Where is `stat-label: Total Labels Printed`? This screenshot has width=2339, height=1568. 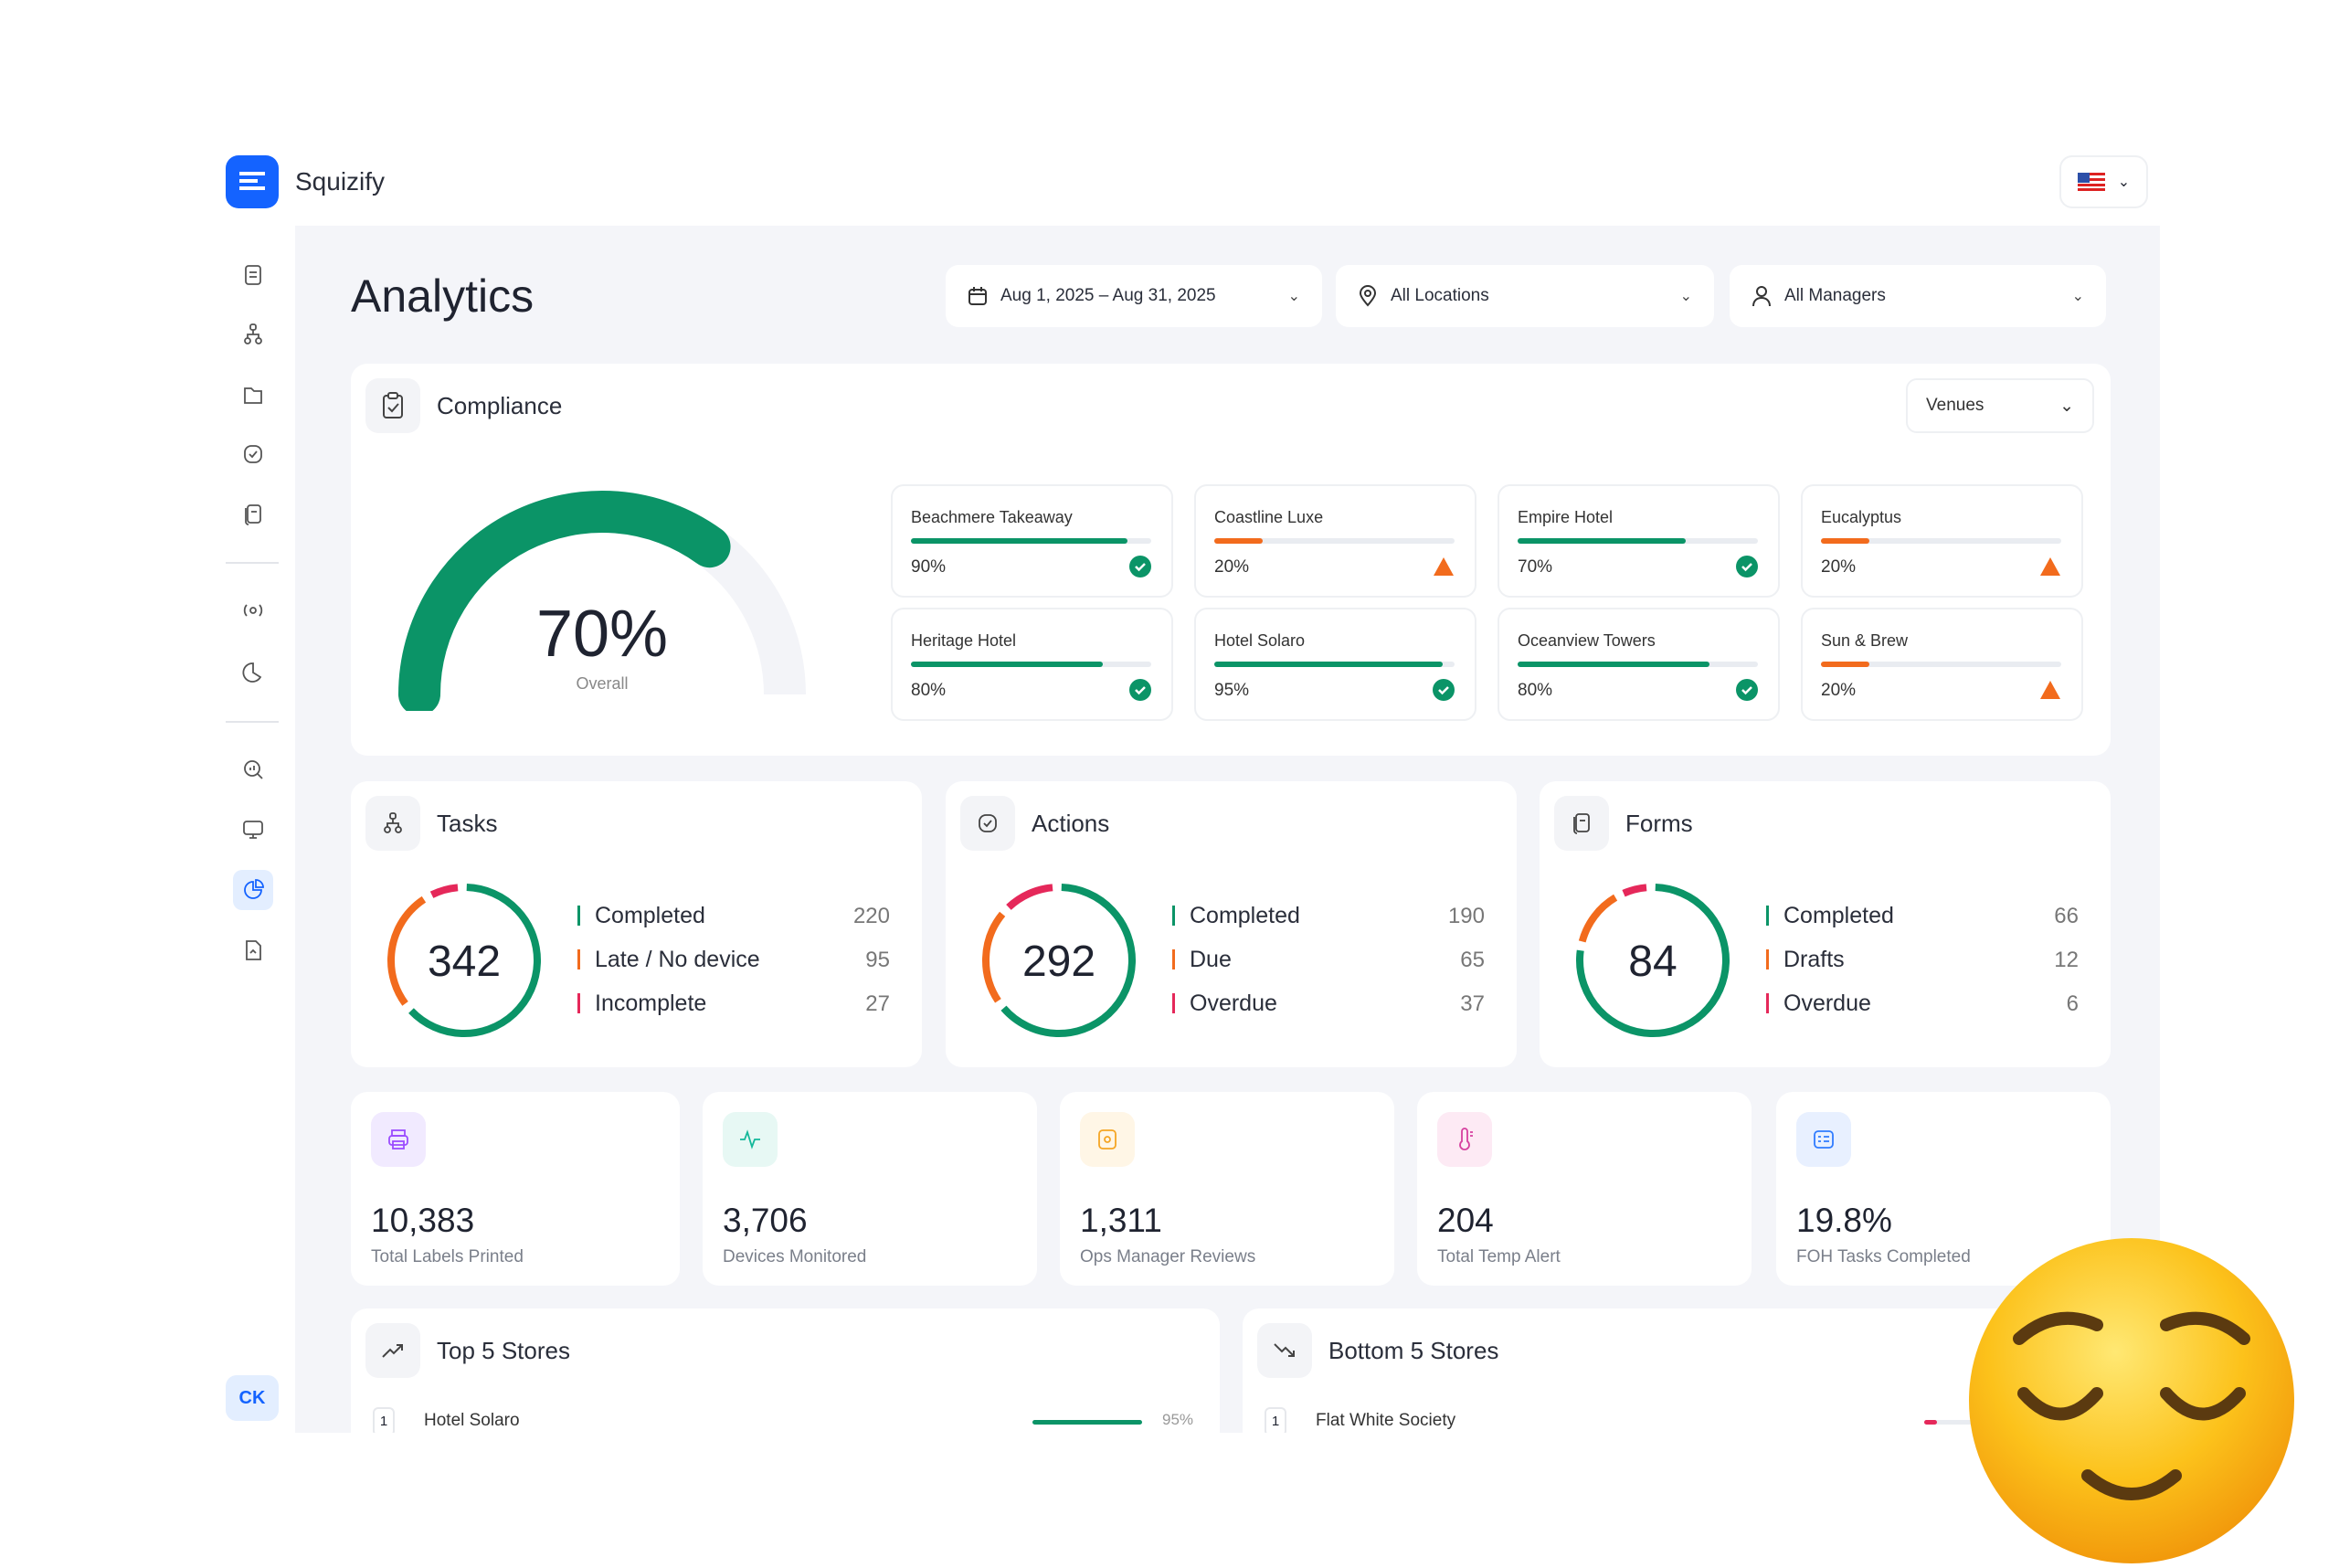
stat-label: Total Labels Printed is located at coordinates (448, 1257).